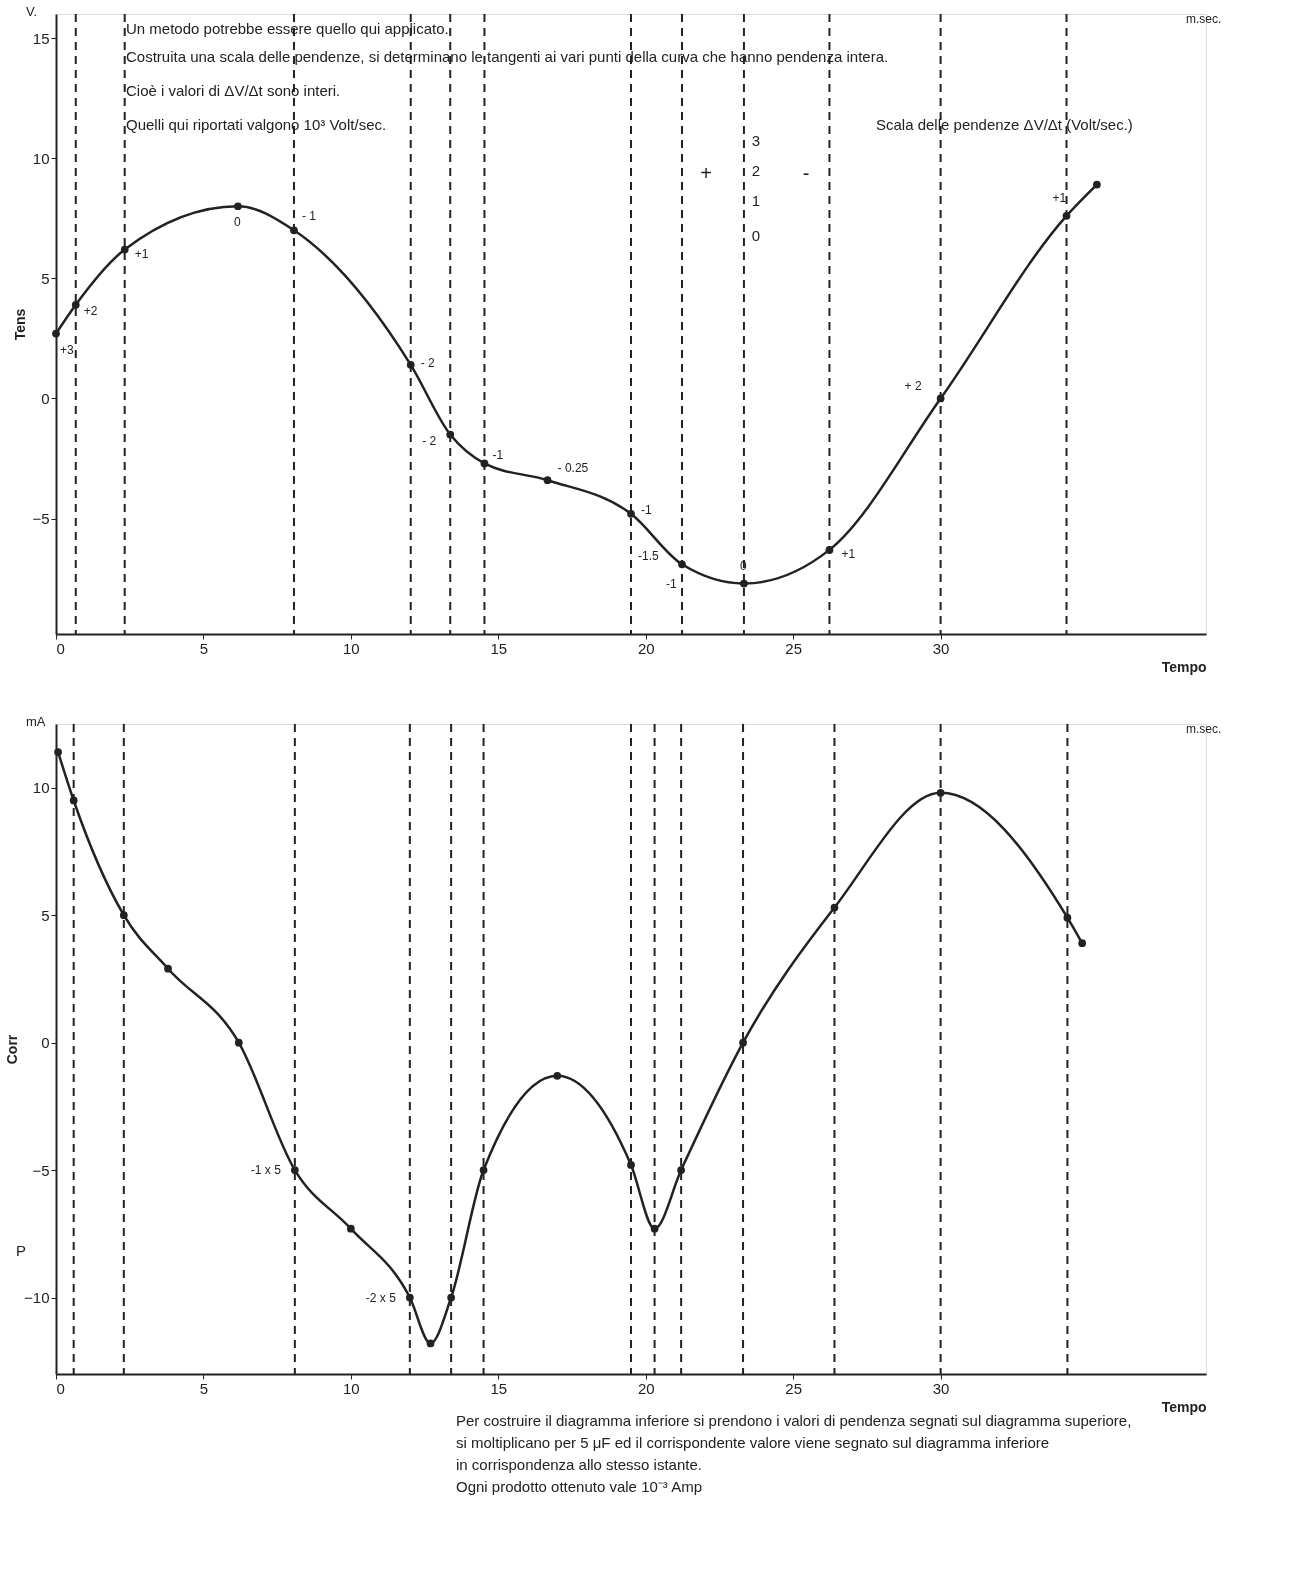 The width and height of the screenshot is (1296, 1572). I want to click on annotation: 2, so click(756, 170).